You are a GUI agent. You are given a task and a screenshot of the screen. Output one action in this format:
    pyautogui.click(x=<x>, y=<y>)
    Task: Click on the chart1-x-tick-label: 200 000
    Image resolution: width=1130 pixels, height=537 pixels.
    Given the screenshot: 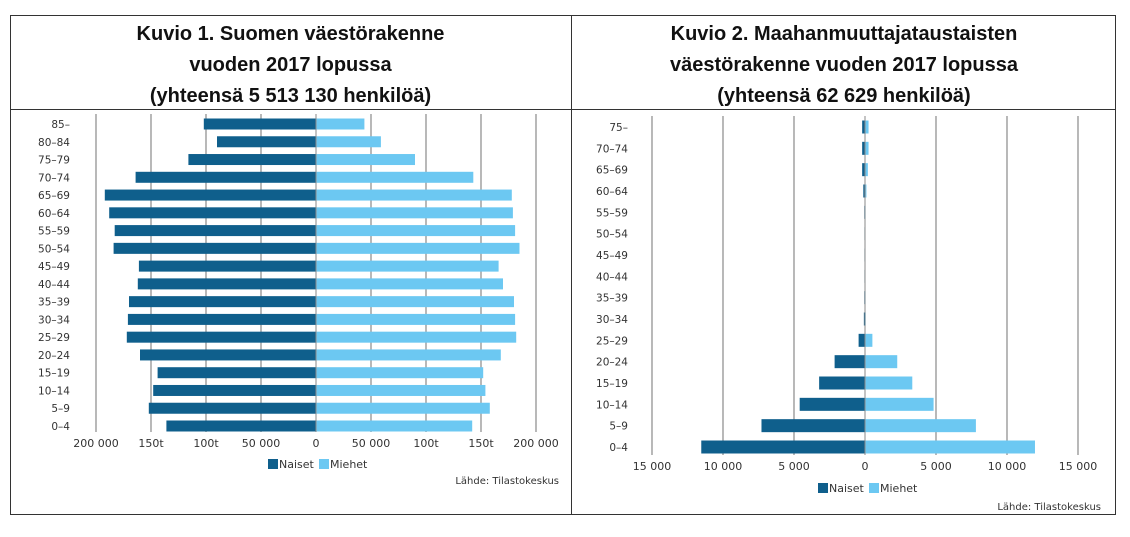 What is the action you would take?
    pyautogui.click(x=96, y=443)
    